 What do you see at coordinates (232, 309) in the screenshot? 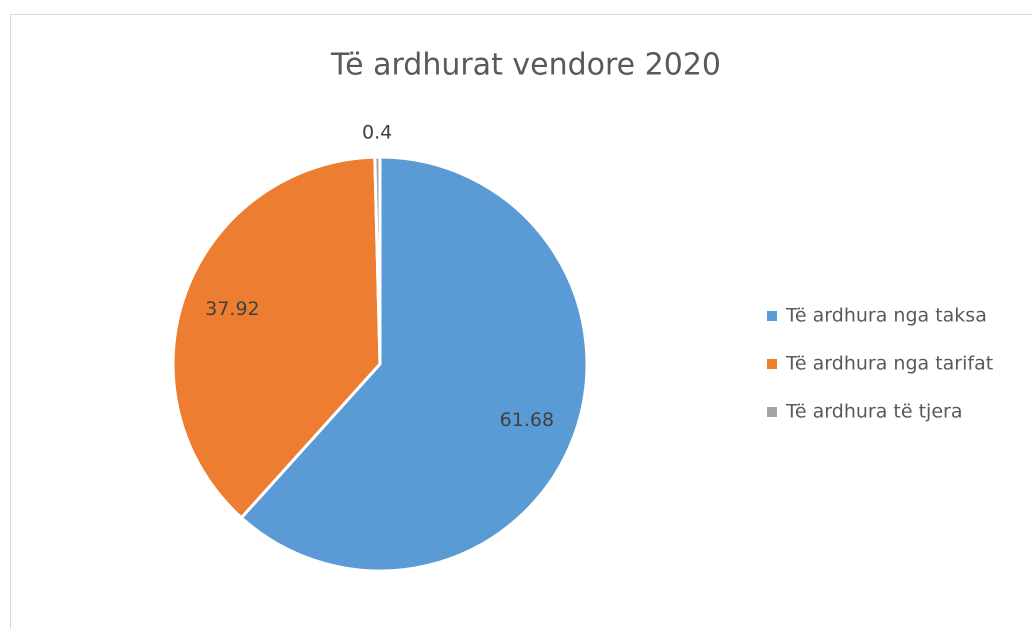
I see `data-label: 37.92` at bounding box center [232, 309].